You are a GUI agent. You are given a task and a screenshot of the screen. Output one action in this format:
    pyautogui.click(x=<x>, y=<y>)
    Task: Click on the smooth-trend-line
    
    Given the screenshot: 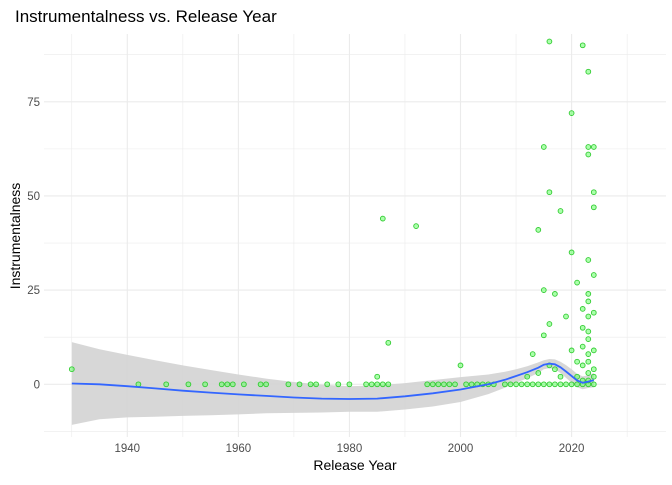 What is the action you would take?
    pyautogui.click(x=333, y=381)
    